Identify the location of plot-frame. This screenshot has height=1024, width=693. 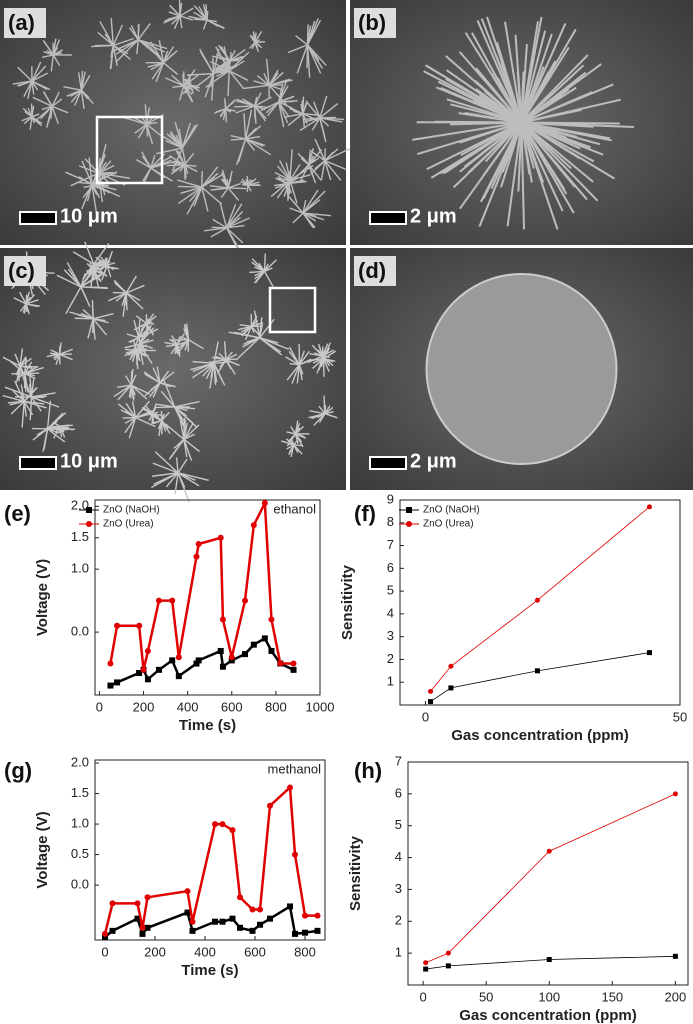
(207, 597).